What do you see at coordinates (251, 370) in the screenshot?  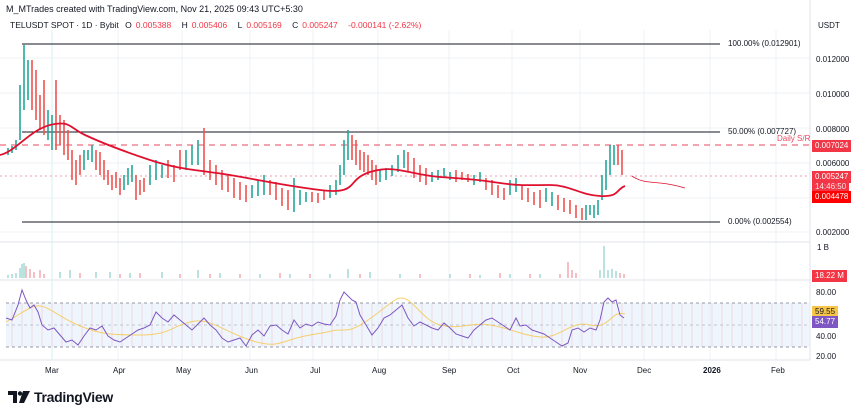 I see `time-label: Jun` at bounding box center [251, 370].